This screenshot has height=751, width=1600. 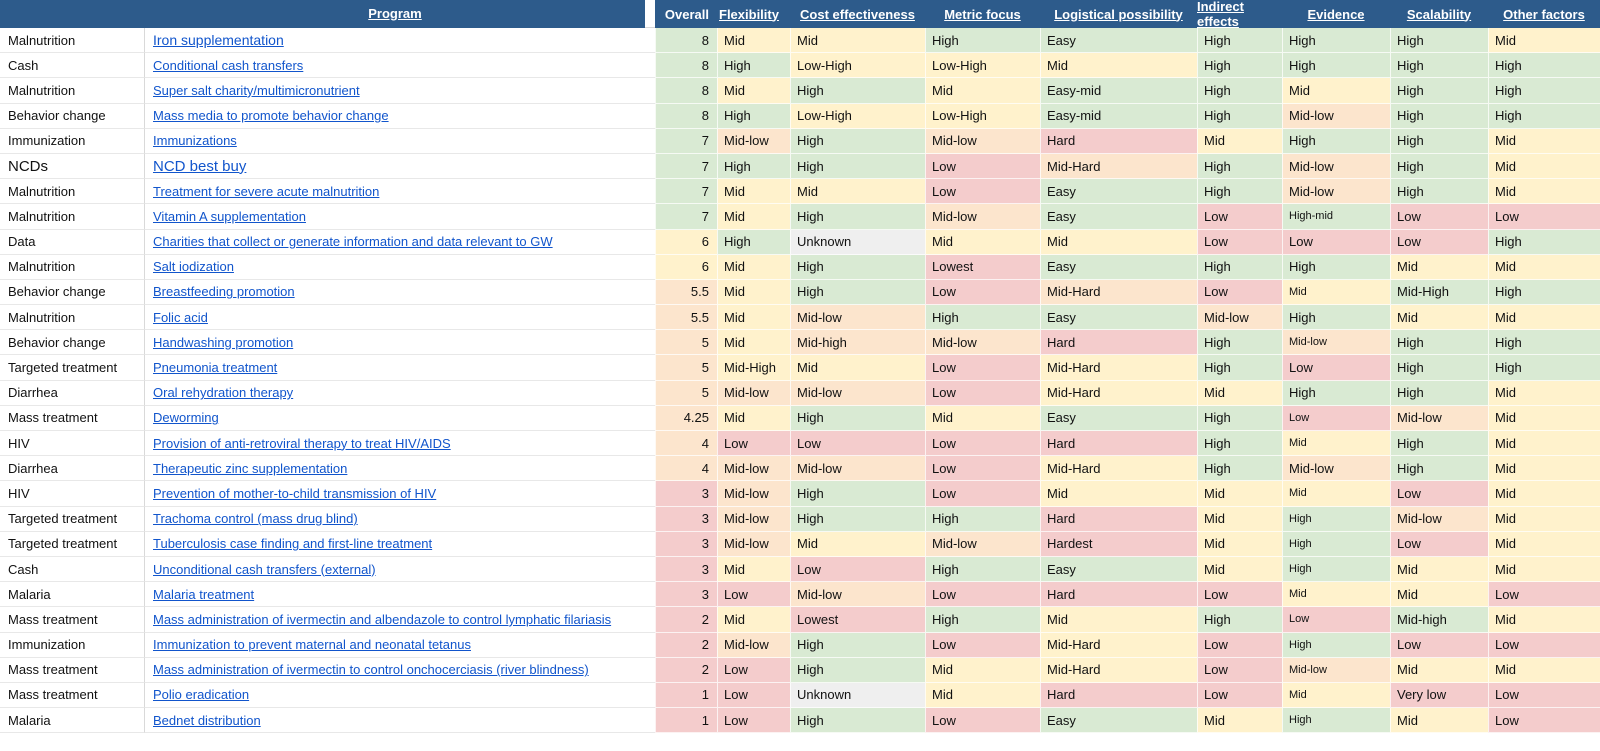 What do you see at coordinates (857, 444) in the screenshot?
I see `cell-cost-effectiveness: Low` at bounding box center [857, 444].